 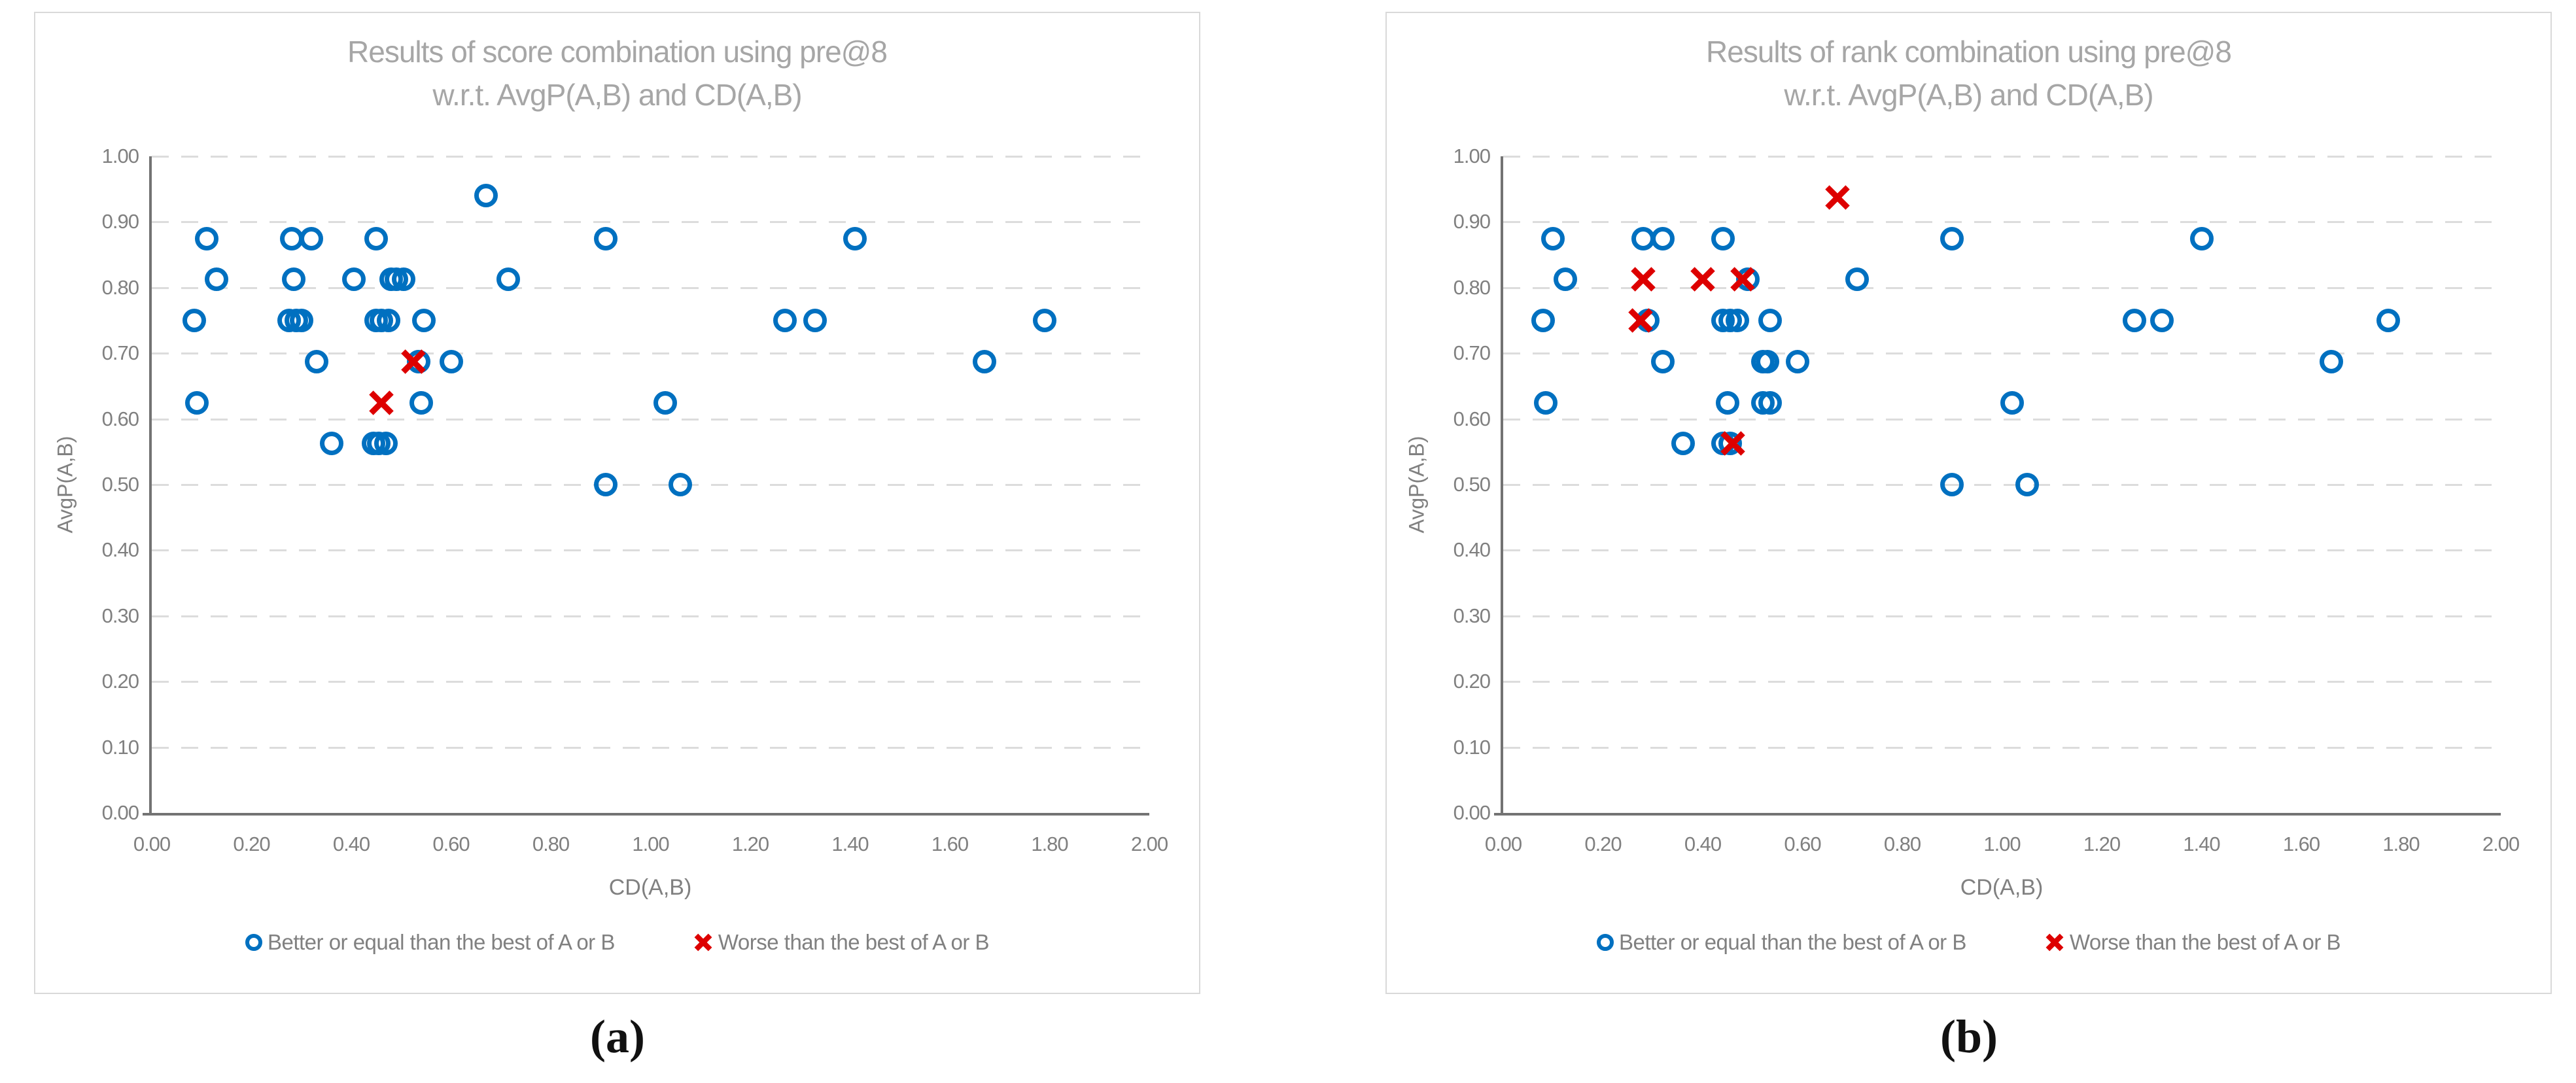 What do you see at coordinates (1416, 485) in the screenshot?
I see `y-axis-title: AvgP(A,B)` at bounding box center [1416, 485].